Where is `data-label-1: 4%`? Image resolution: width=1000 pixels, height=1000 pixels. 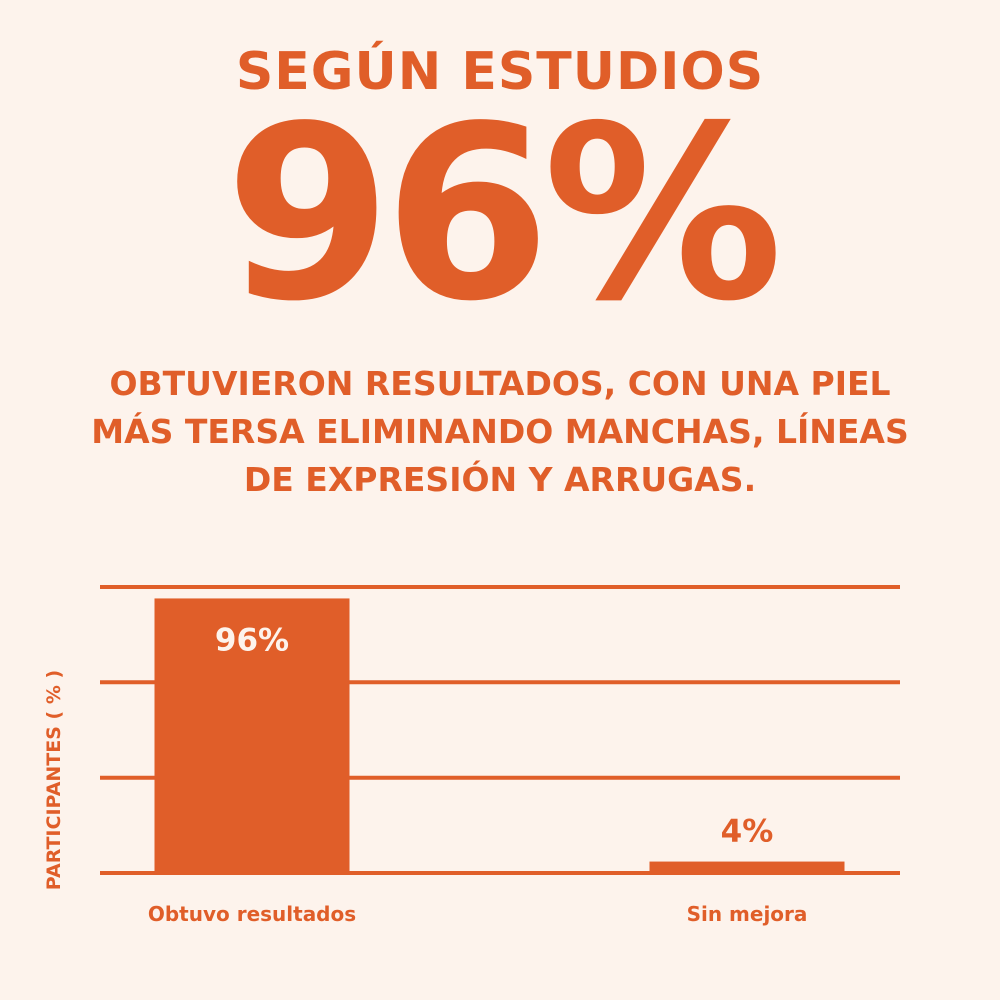 data-label-1: 4% is located at coordinates (747, 832).